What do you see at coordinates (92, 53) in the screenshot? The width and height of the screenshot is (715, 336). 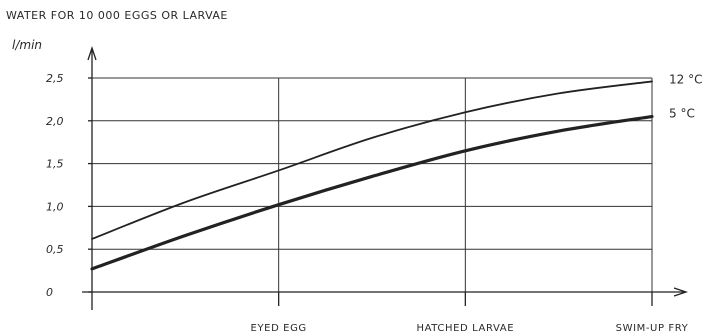 I see `y-axis-arrow` at bounding box center [92, 53].